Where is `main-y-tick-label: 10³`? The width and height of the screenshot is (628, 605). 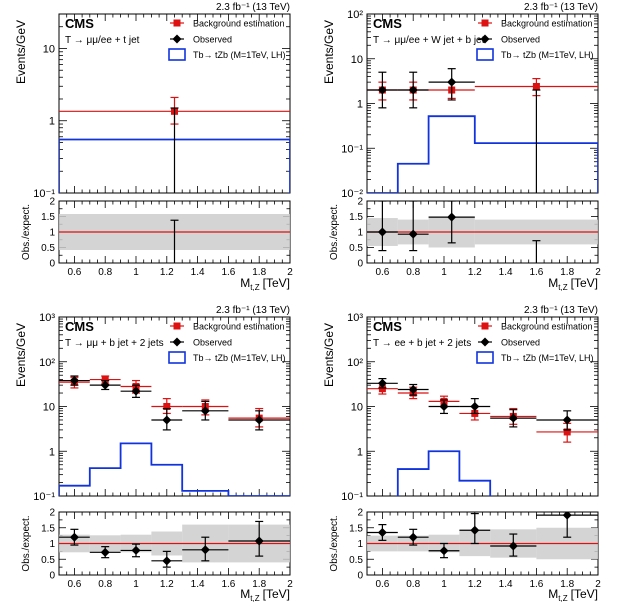 main-y-tick-label: 10³ is located at coordinates (47, 318).